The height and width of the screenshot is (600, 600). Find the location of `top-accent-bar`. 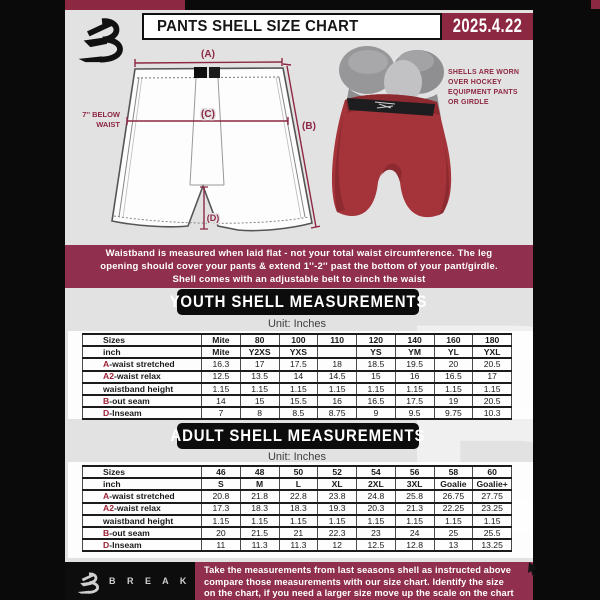

top-accent-bar is located at coordinates (125, 5).